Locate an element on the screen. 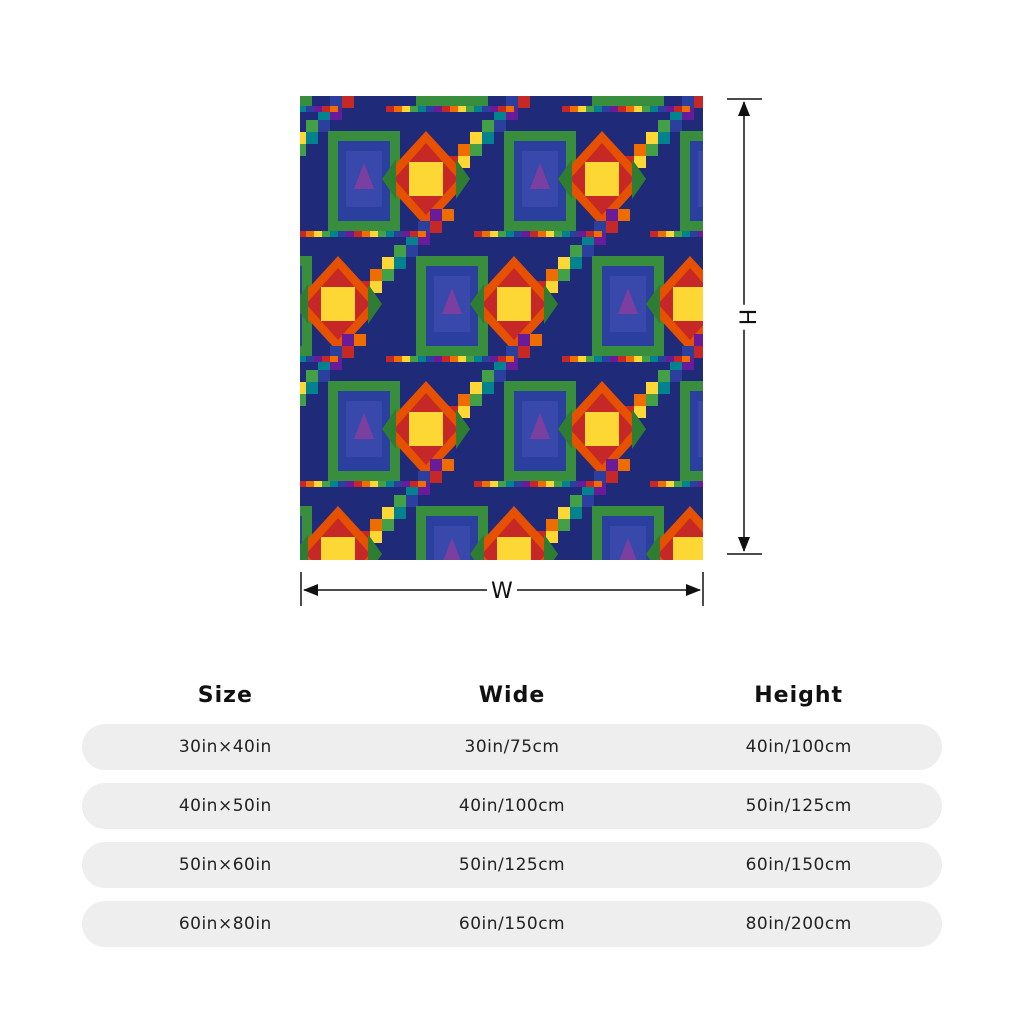 Image resolution: width=1024 pixels, height=1024 pixels. cell-wide: 40in/100cm is located at coordinates (512, 806).